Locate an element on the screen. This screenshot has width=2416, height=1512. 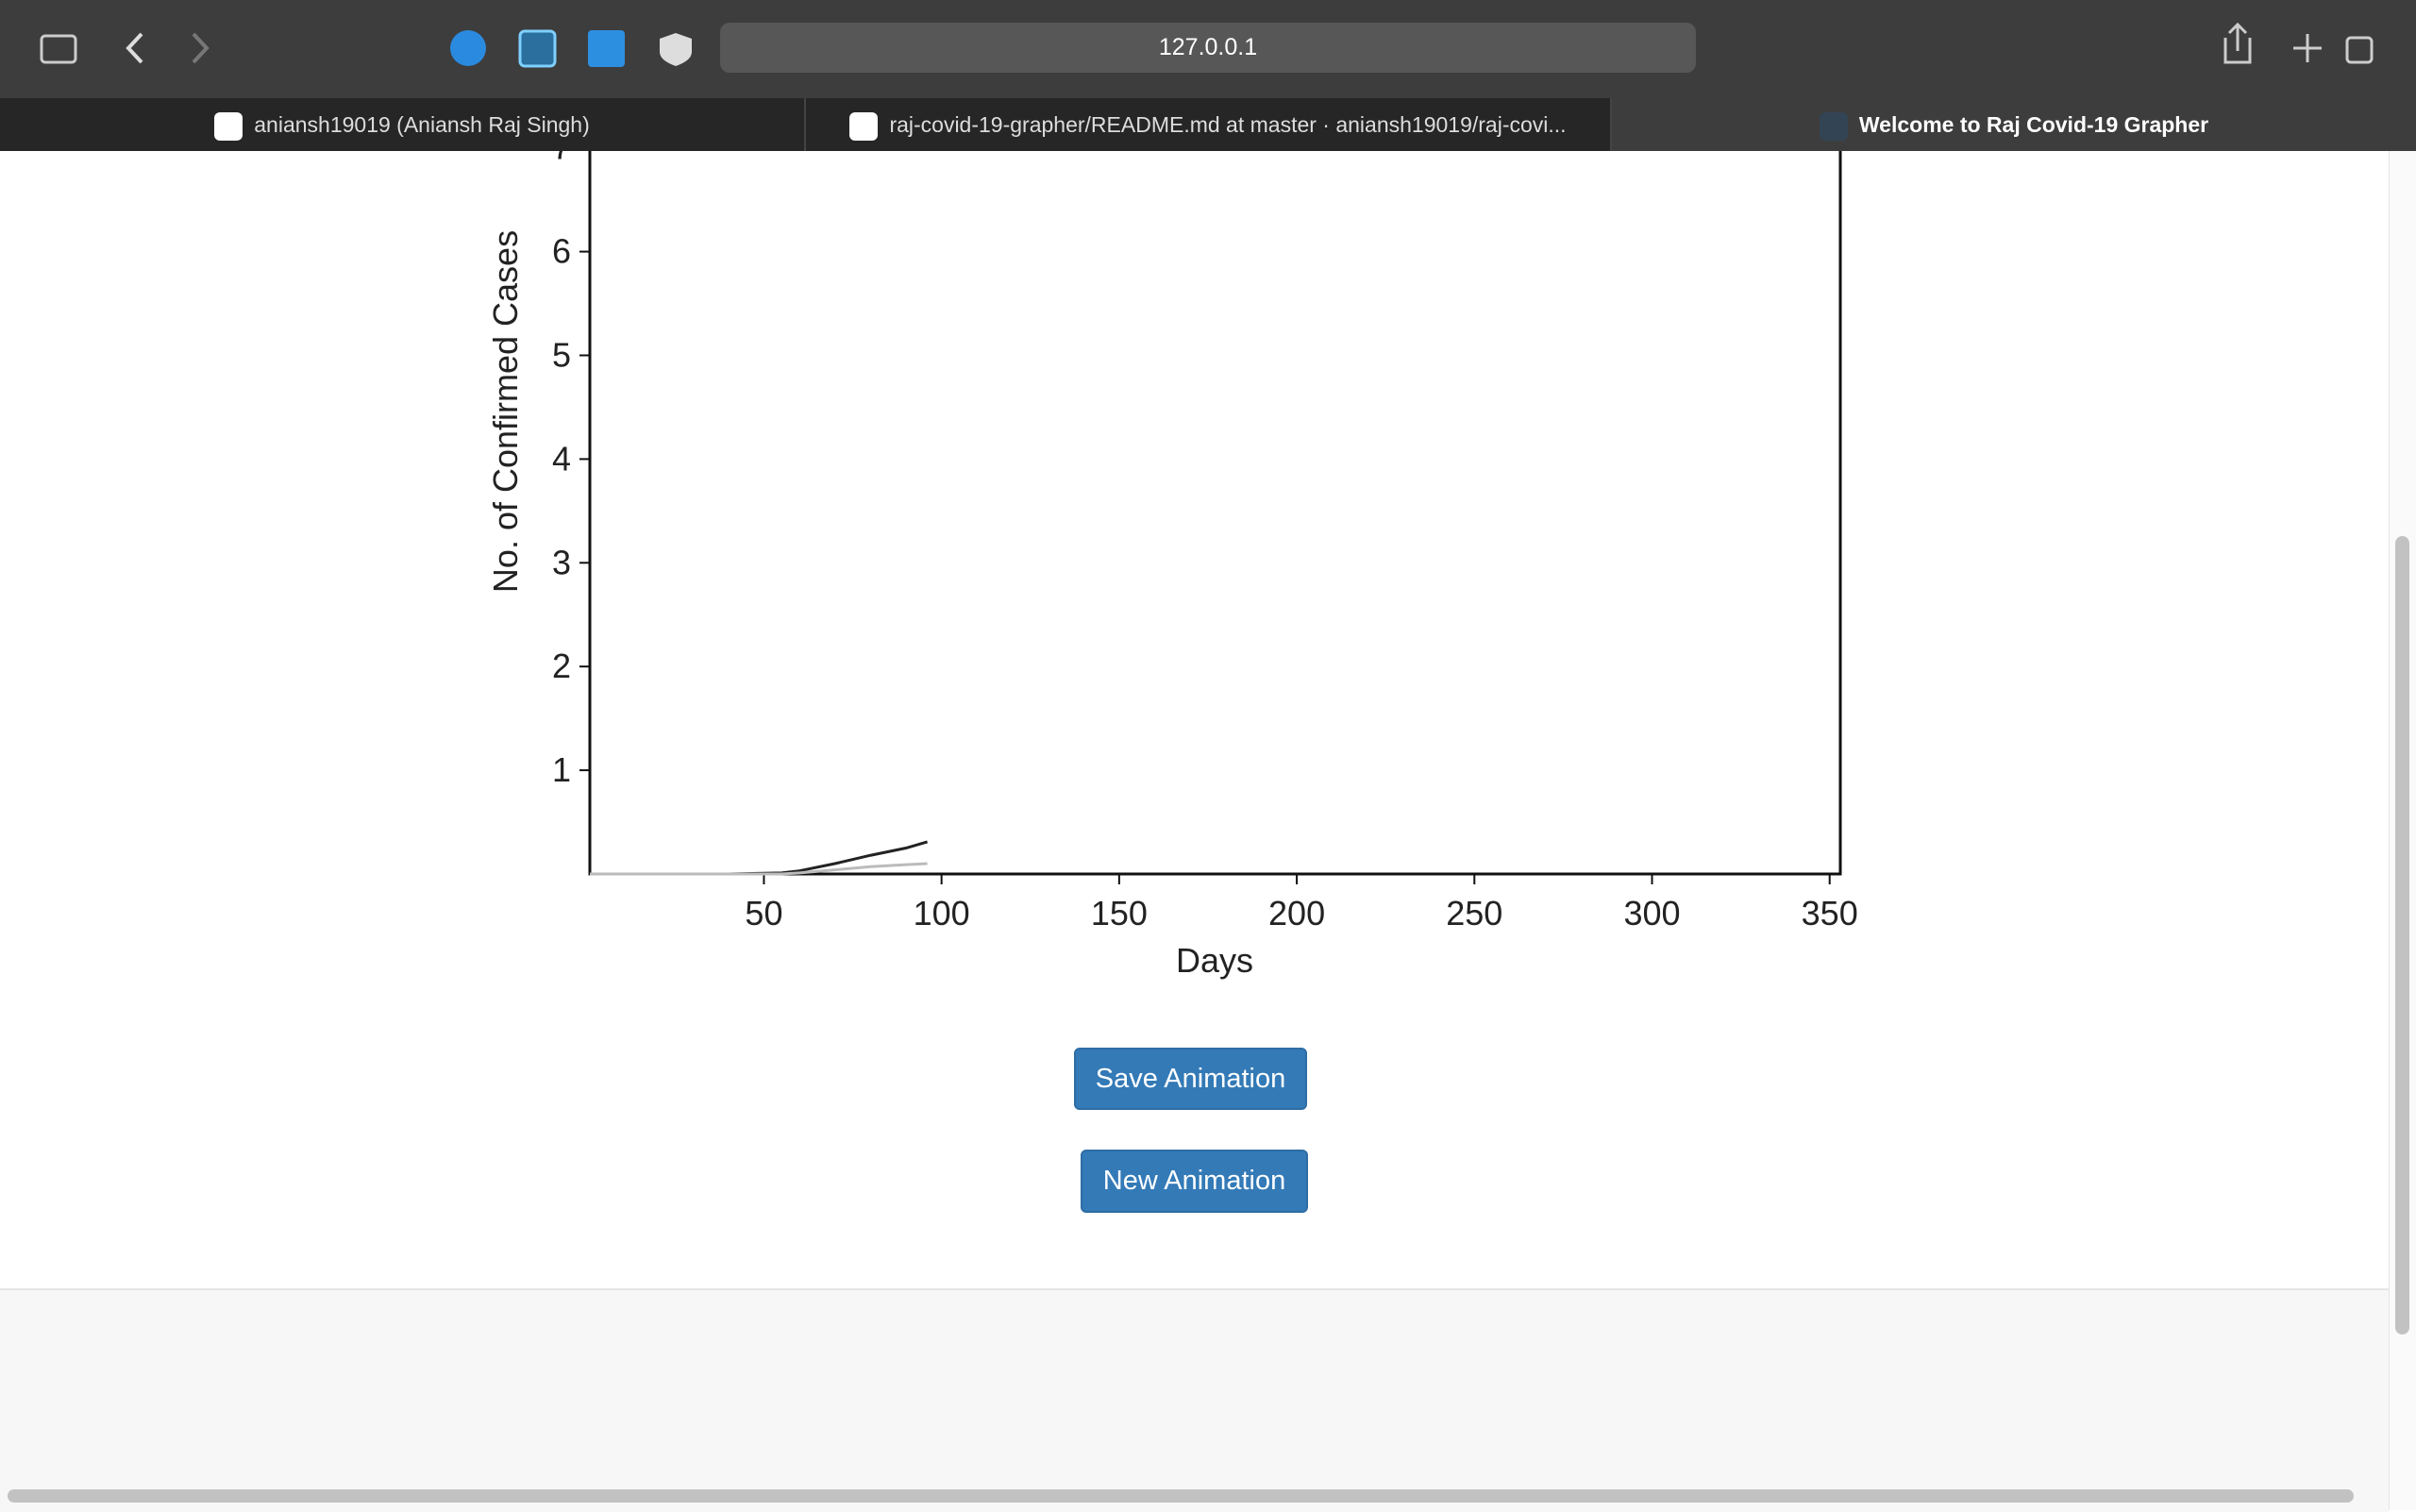
horizontal-scroll-thumb is located at coordinates (1181, 1496).